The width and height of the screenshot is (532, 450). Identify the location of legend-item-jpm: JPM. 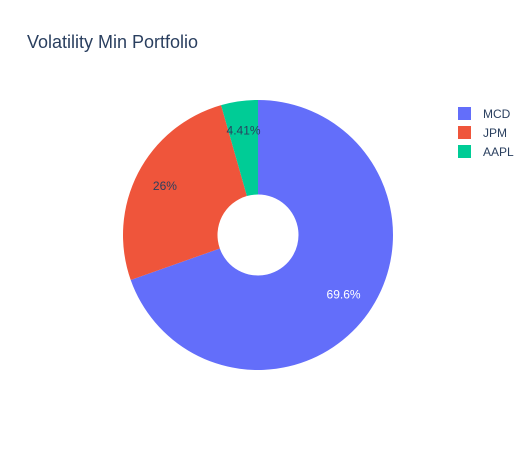
(487, 132).